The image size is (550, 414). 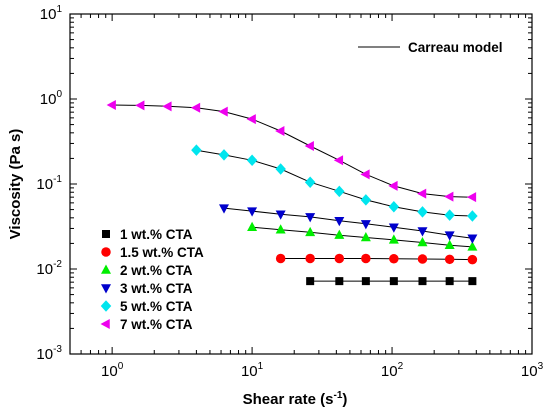 I want to click on legend-label: 1.5 wt.% CTA, so click(x=162, y=252).